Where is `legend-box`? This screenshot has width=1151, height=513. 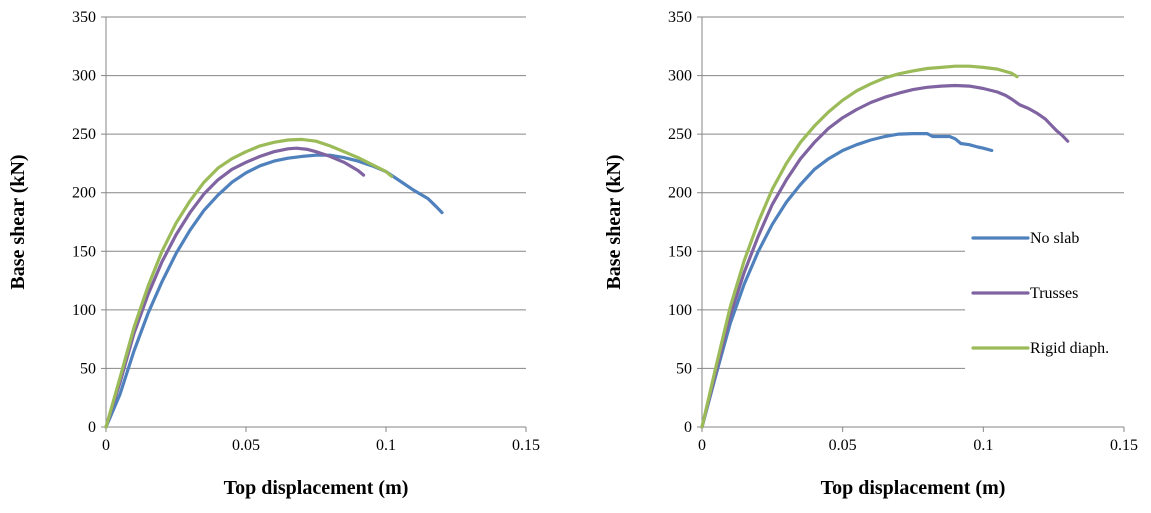
legend-box is located at coordinates (1045, 296).